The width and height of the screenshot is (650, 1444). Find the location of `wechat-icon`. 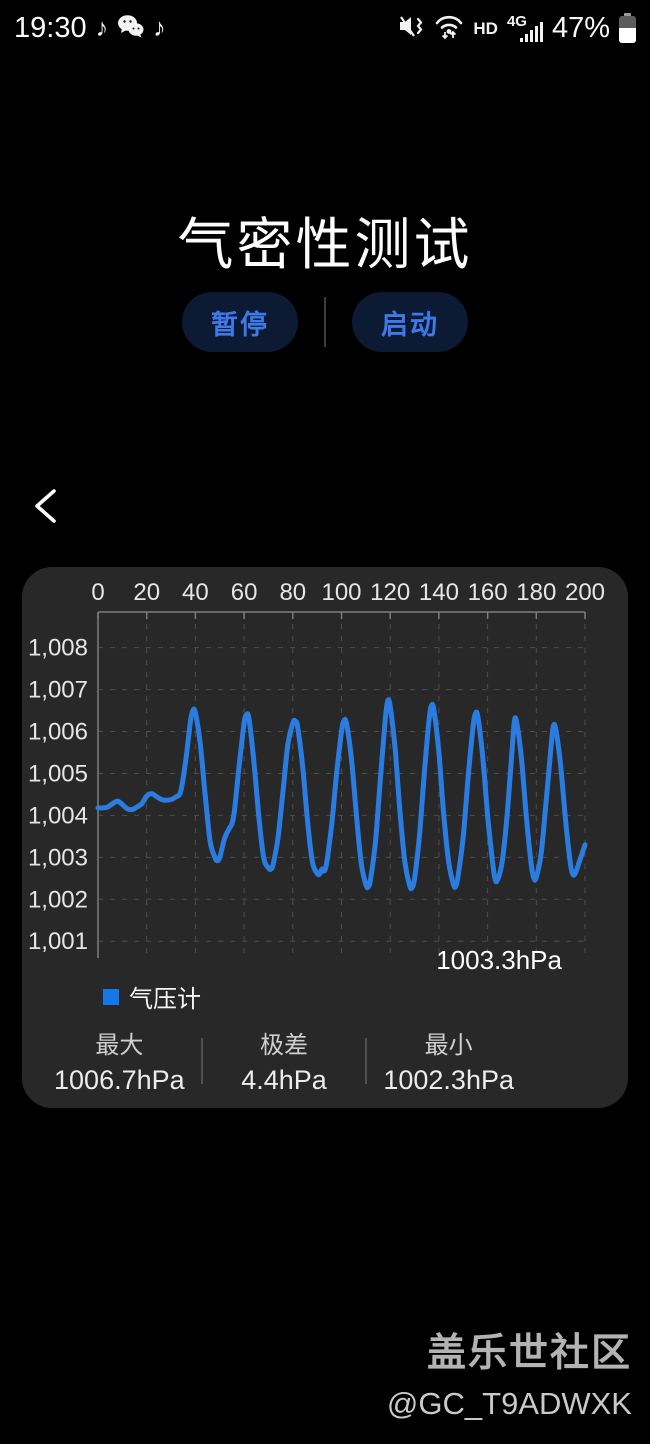

wechat-icon is located at coordinates (130, 28).